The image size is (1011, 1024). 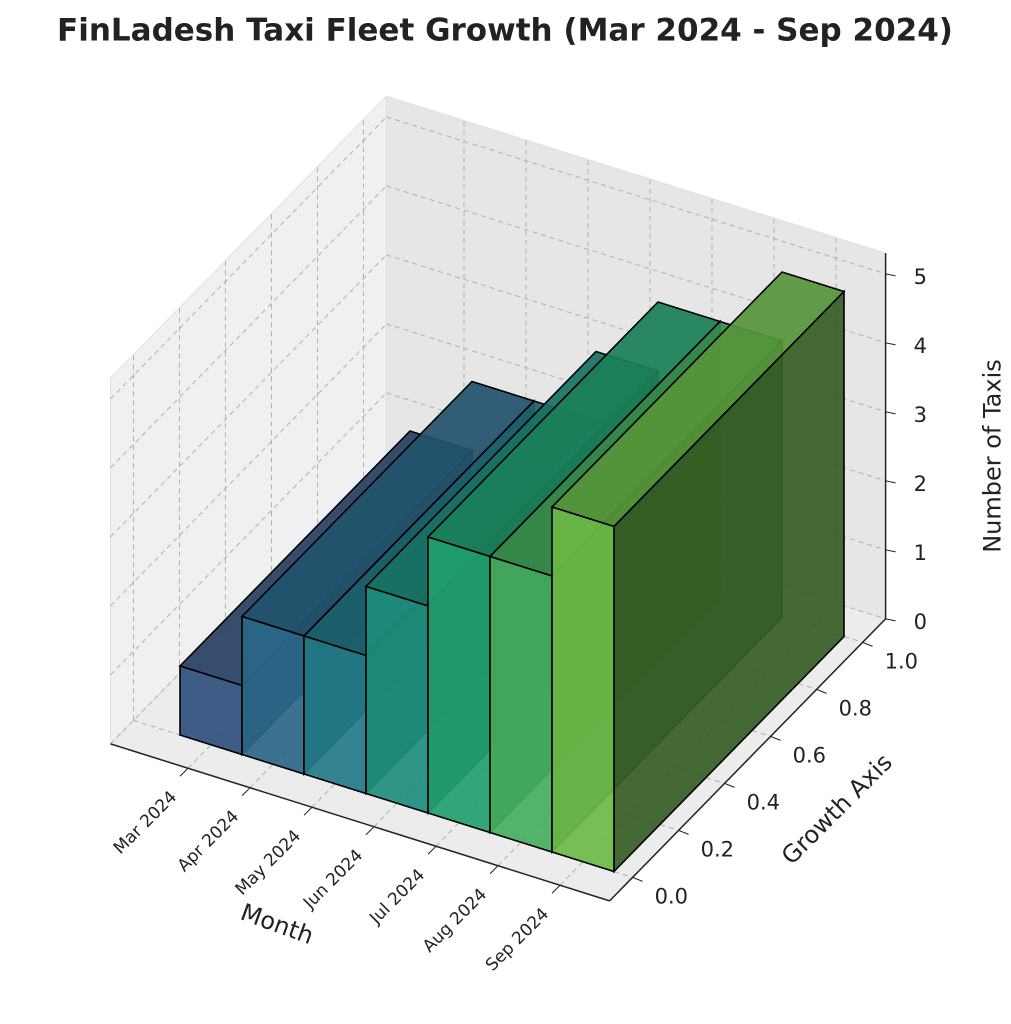 I want to click on x-tick-label: May 2024, so click(x=268, y=862).